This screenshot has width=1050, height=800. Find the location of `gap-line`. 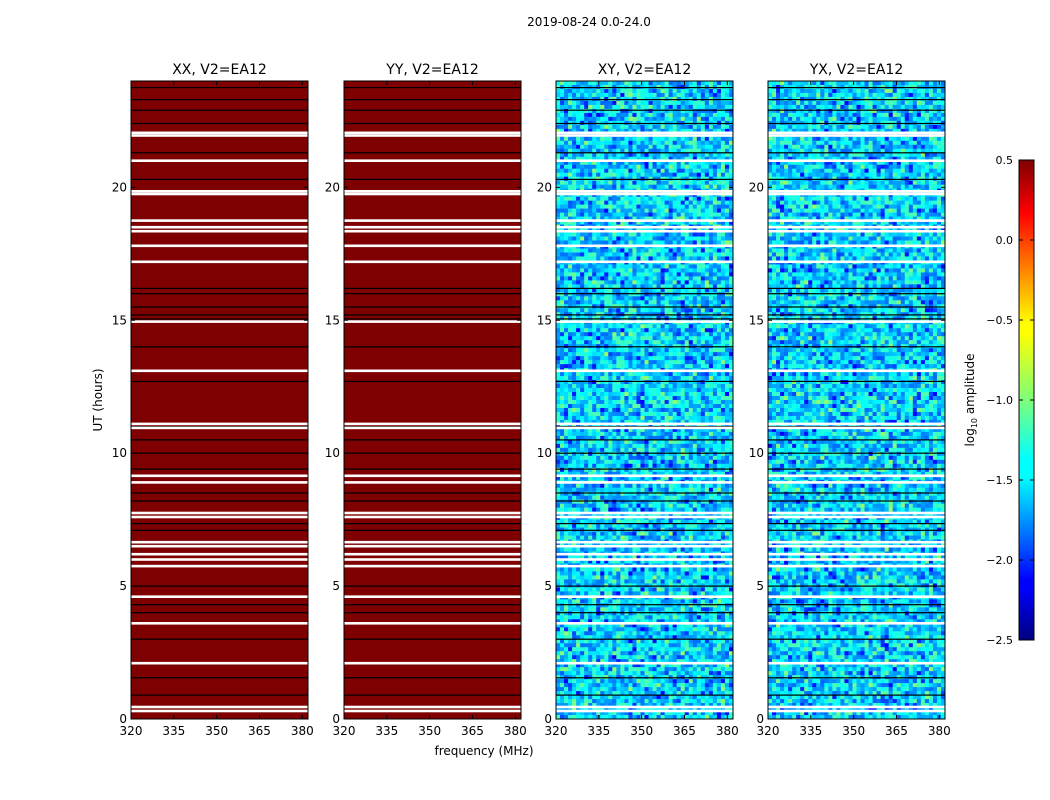

gap-line is located at coordinates (432, 524).